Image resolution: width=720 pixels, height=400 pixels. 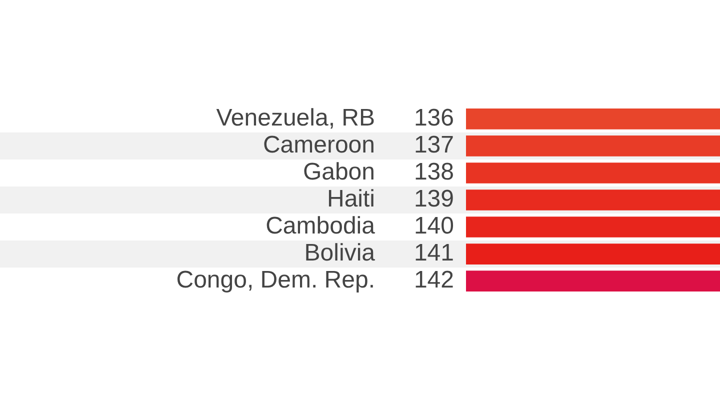 What do you see at coordinates (434, 118) in the screenshot?
I see `text: 136` at bounding box center [434, 118].